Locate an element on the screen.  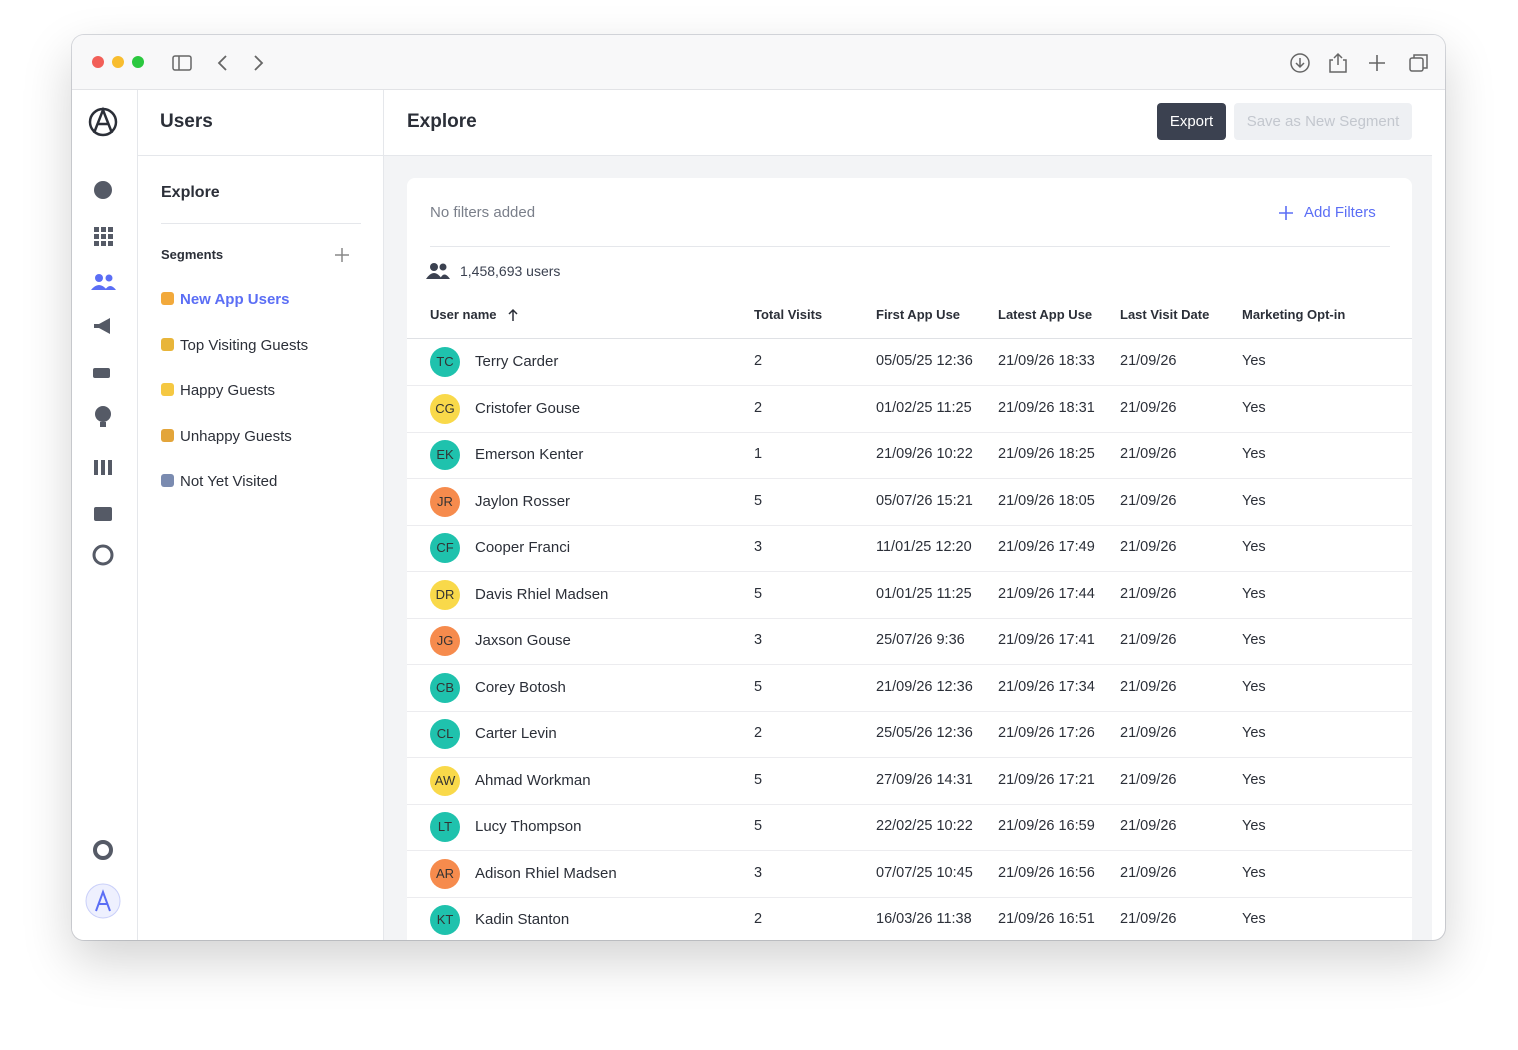
zoom-button is located at coordinates (138, 62).